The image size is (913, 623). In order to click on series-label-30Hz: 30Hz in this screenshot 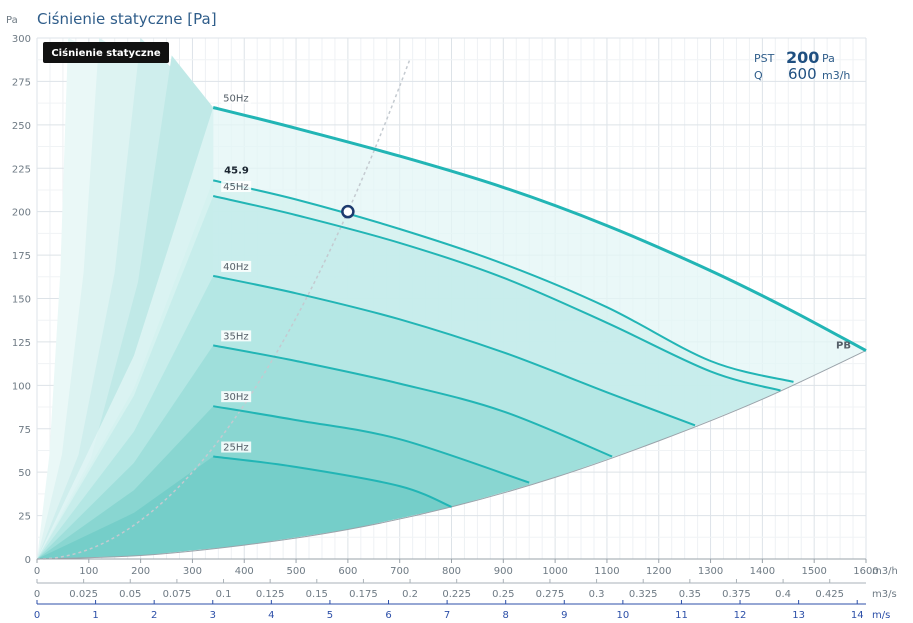, I will do `click(236, 397)`.